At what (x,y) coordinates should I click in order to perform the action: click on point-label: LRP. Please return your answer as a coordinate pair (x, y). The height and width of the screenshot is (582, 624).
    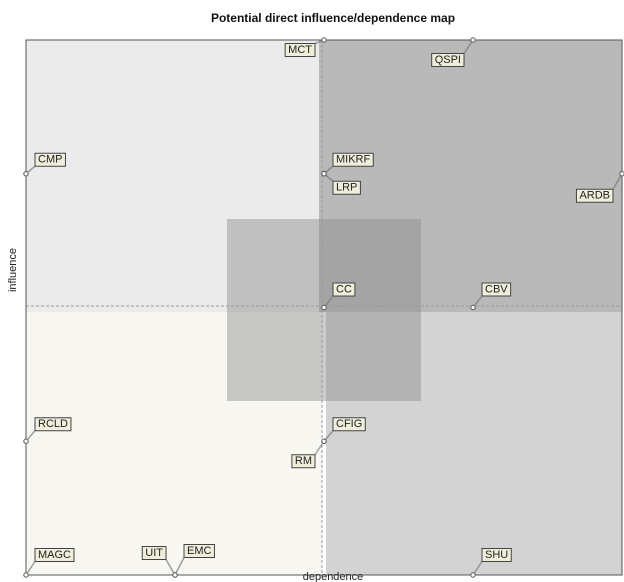
    Looking at the image, I should click on (346, 188).